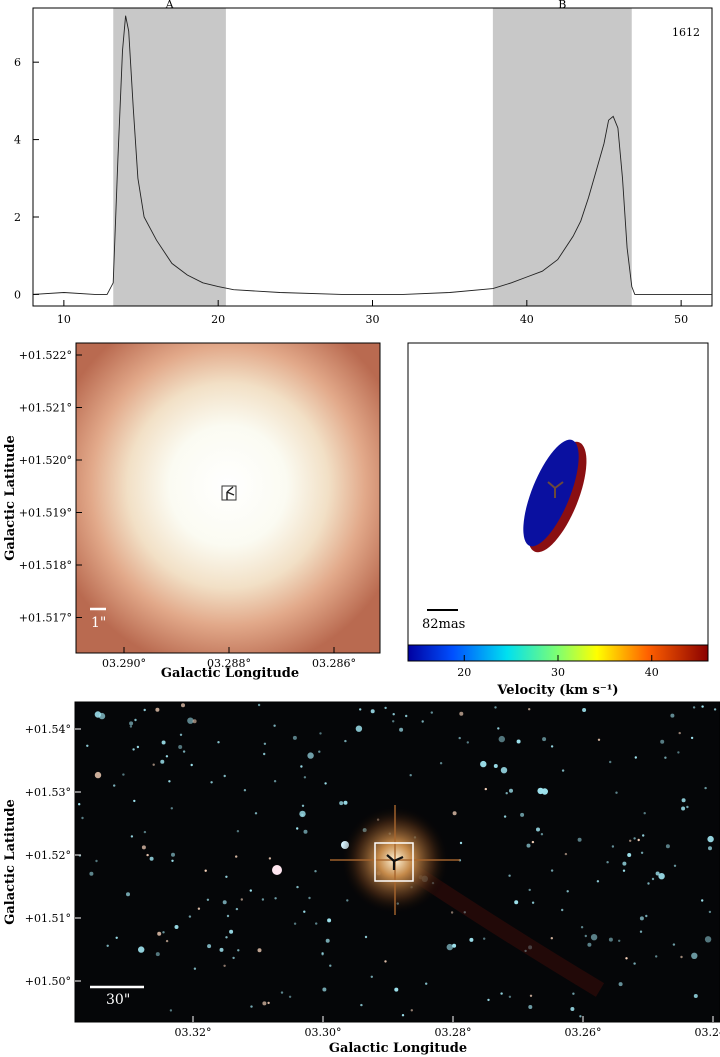 The image size is (720, 1057). Describe the element at coordinates (193, 1032) in the screenshot. I see `field-xtick-label: 03.32°` at that location.